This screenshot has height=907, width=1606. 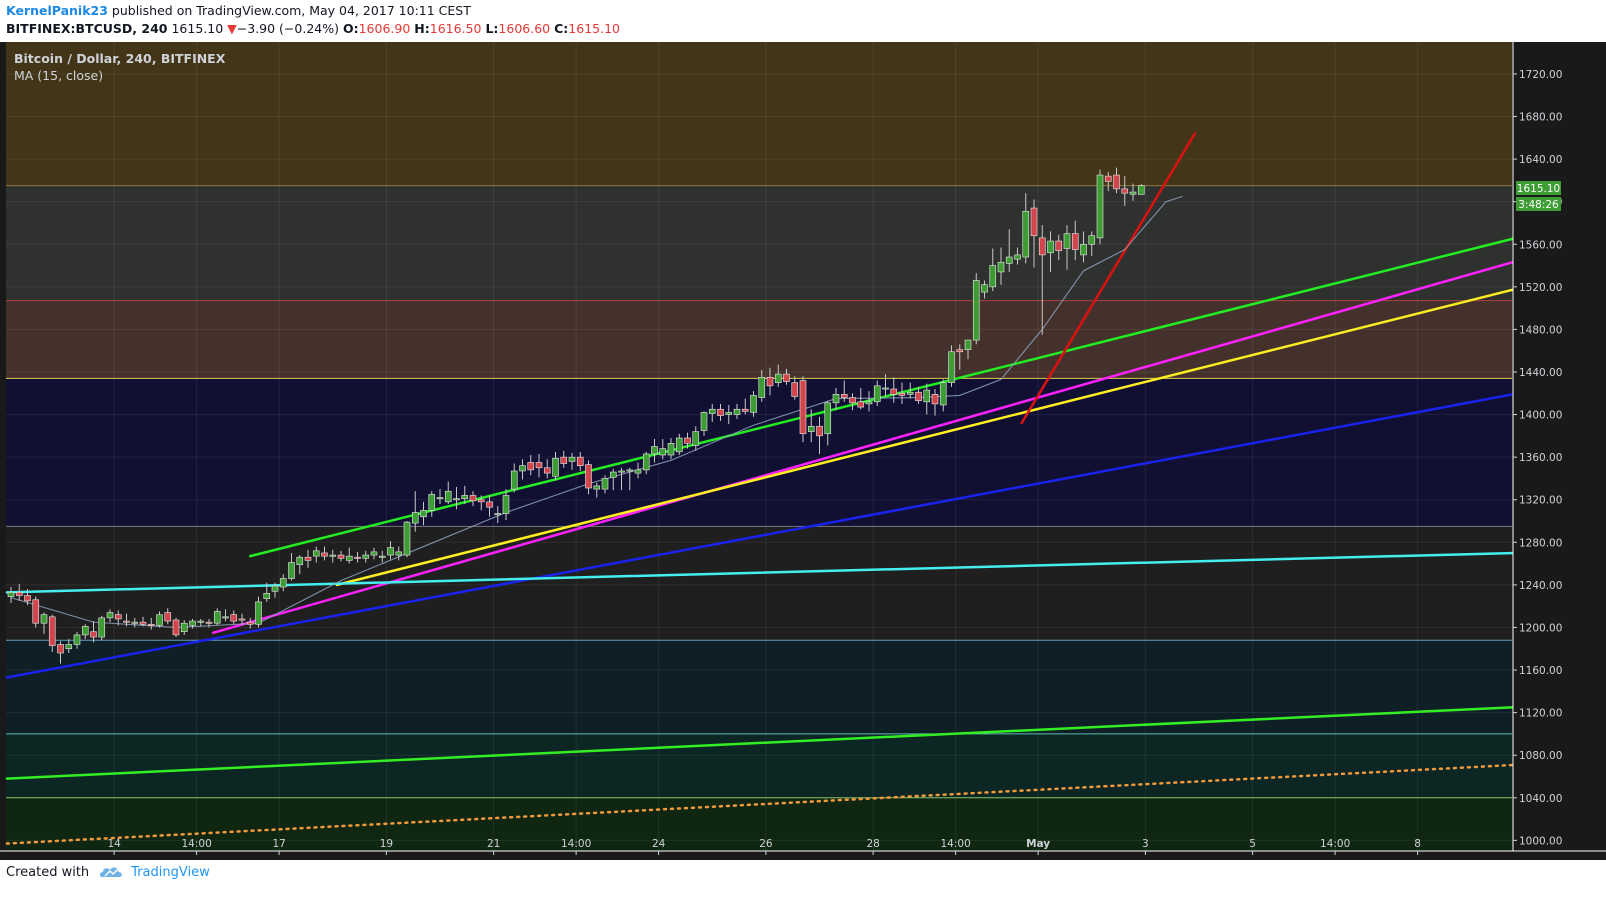 I want to click on price-tick-label: 1440.00, so click(x=1540, y=373).